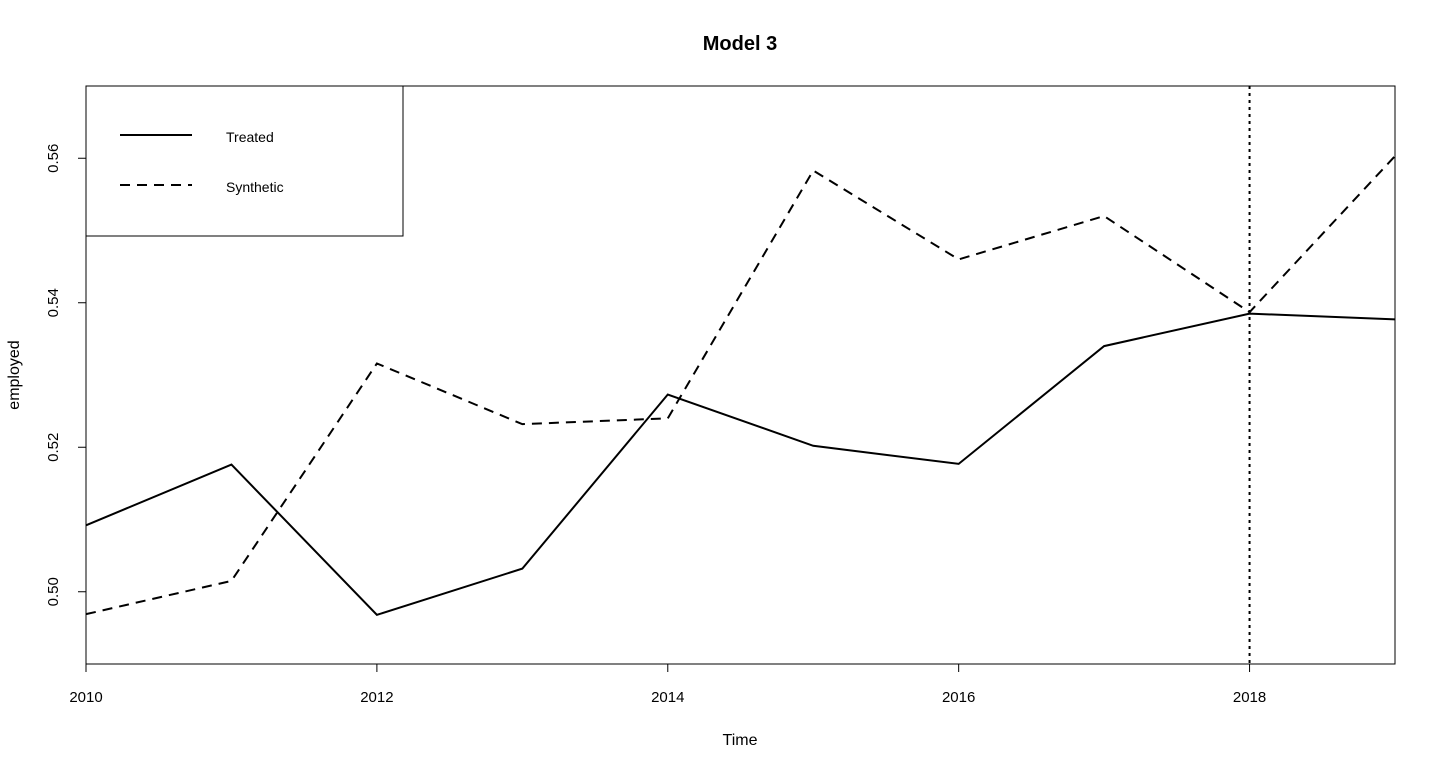  Describe the element at coordinates (250, 137) in the screenshot. I see `legend-label-treated: Treated` at that location.